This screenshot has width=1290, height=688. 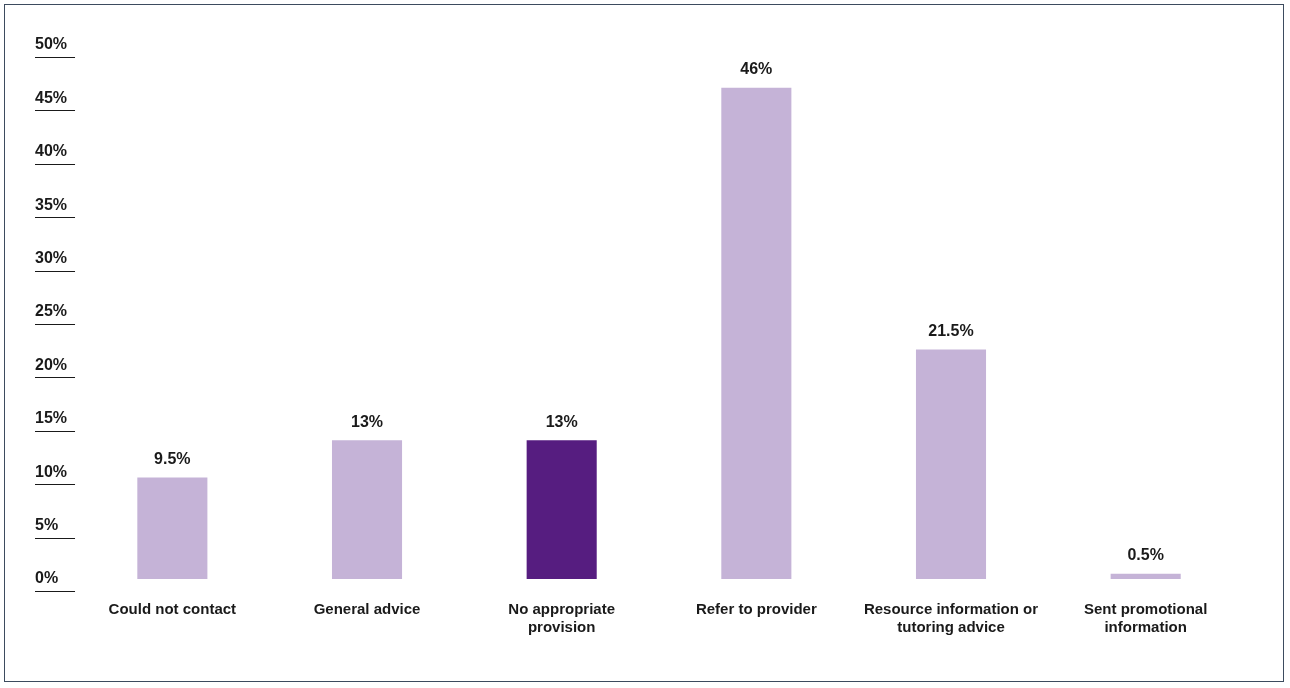 I want to click on y-tick-label: 0%, so click(x=47, y=578).